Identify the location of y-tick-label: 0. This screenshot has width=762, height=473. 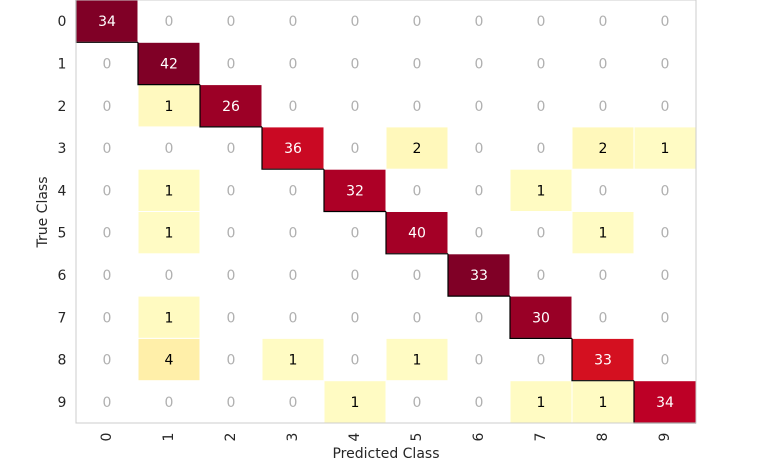
(62, 22).